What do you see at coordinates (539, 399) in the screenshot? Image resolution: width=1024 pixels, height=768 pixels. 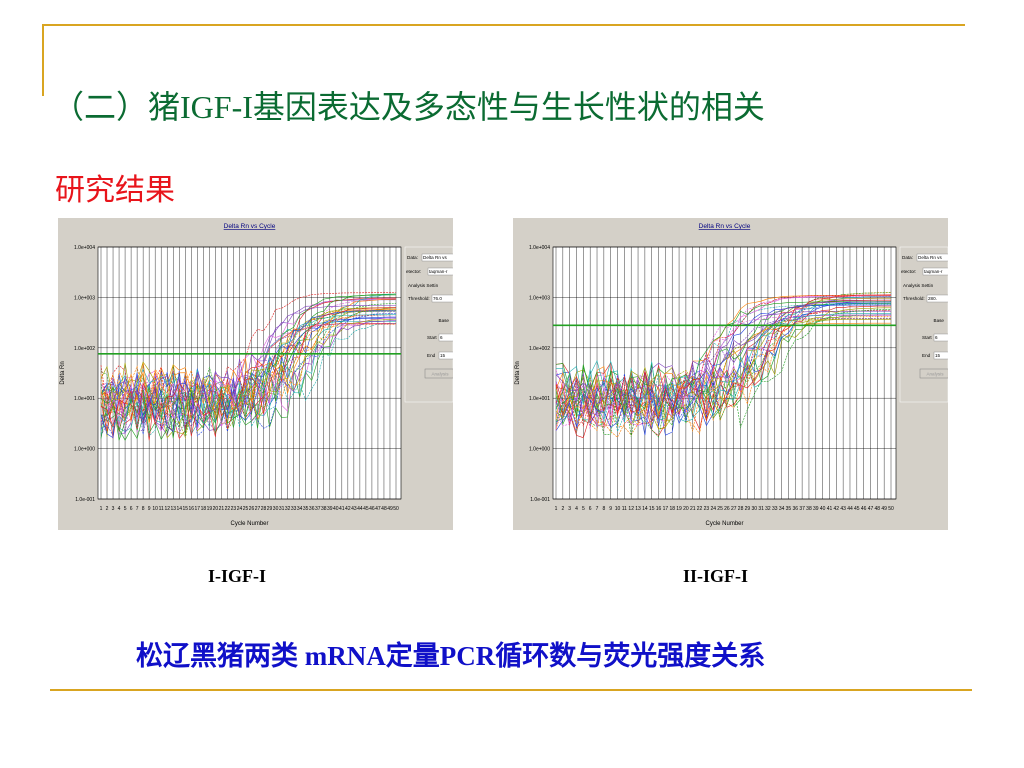 I see `y-tick-label: 1.0e+001` at bounding box center [539, 399].